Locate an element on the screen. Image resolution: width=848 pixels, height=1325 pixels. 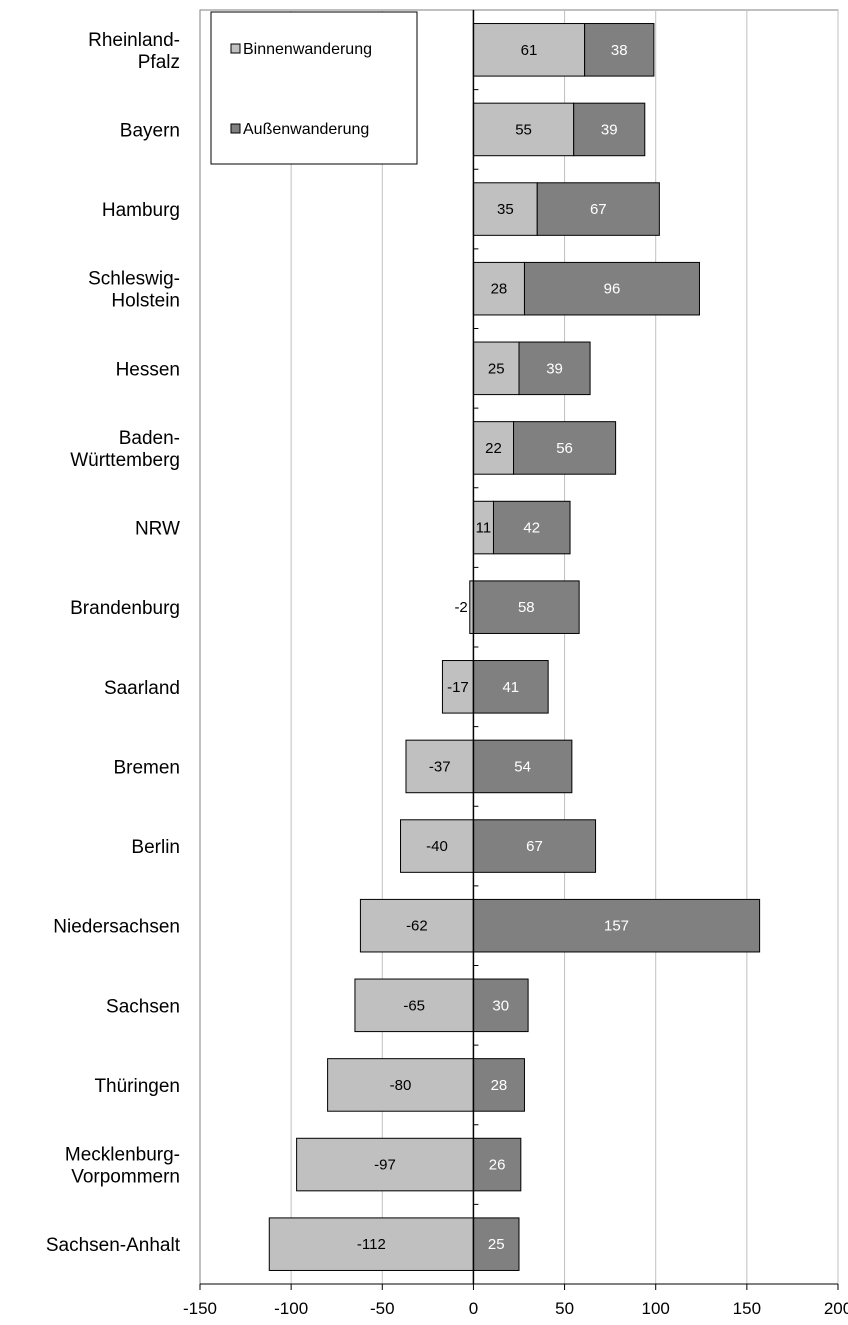
data-label: 42 is located at coordinates (531, 528).